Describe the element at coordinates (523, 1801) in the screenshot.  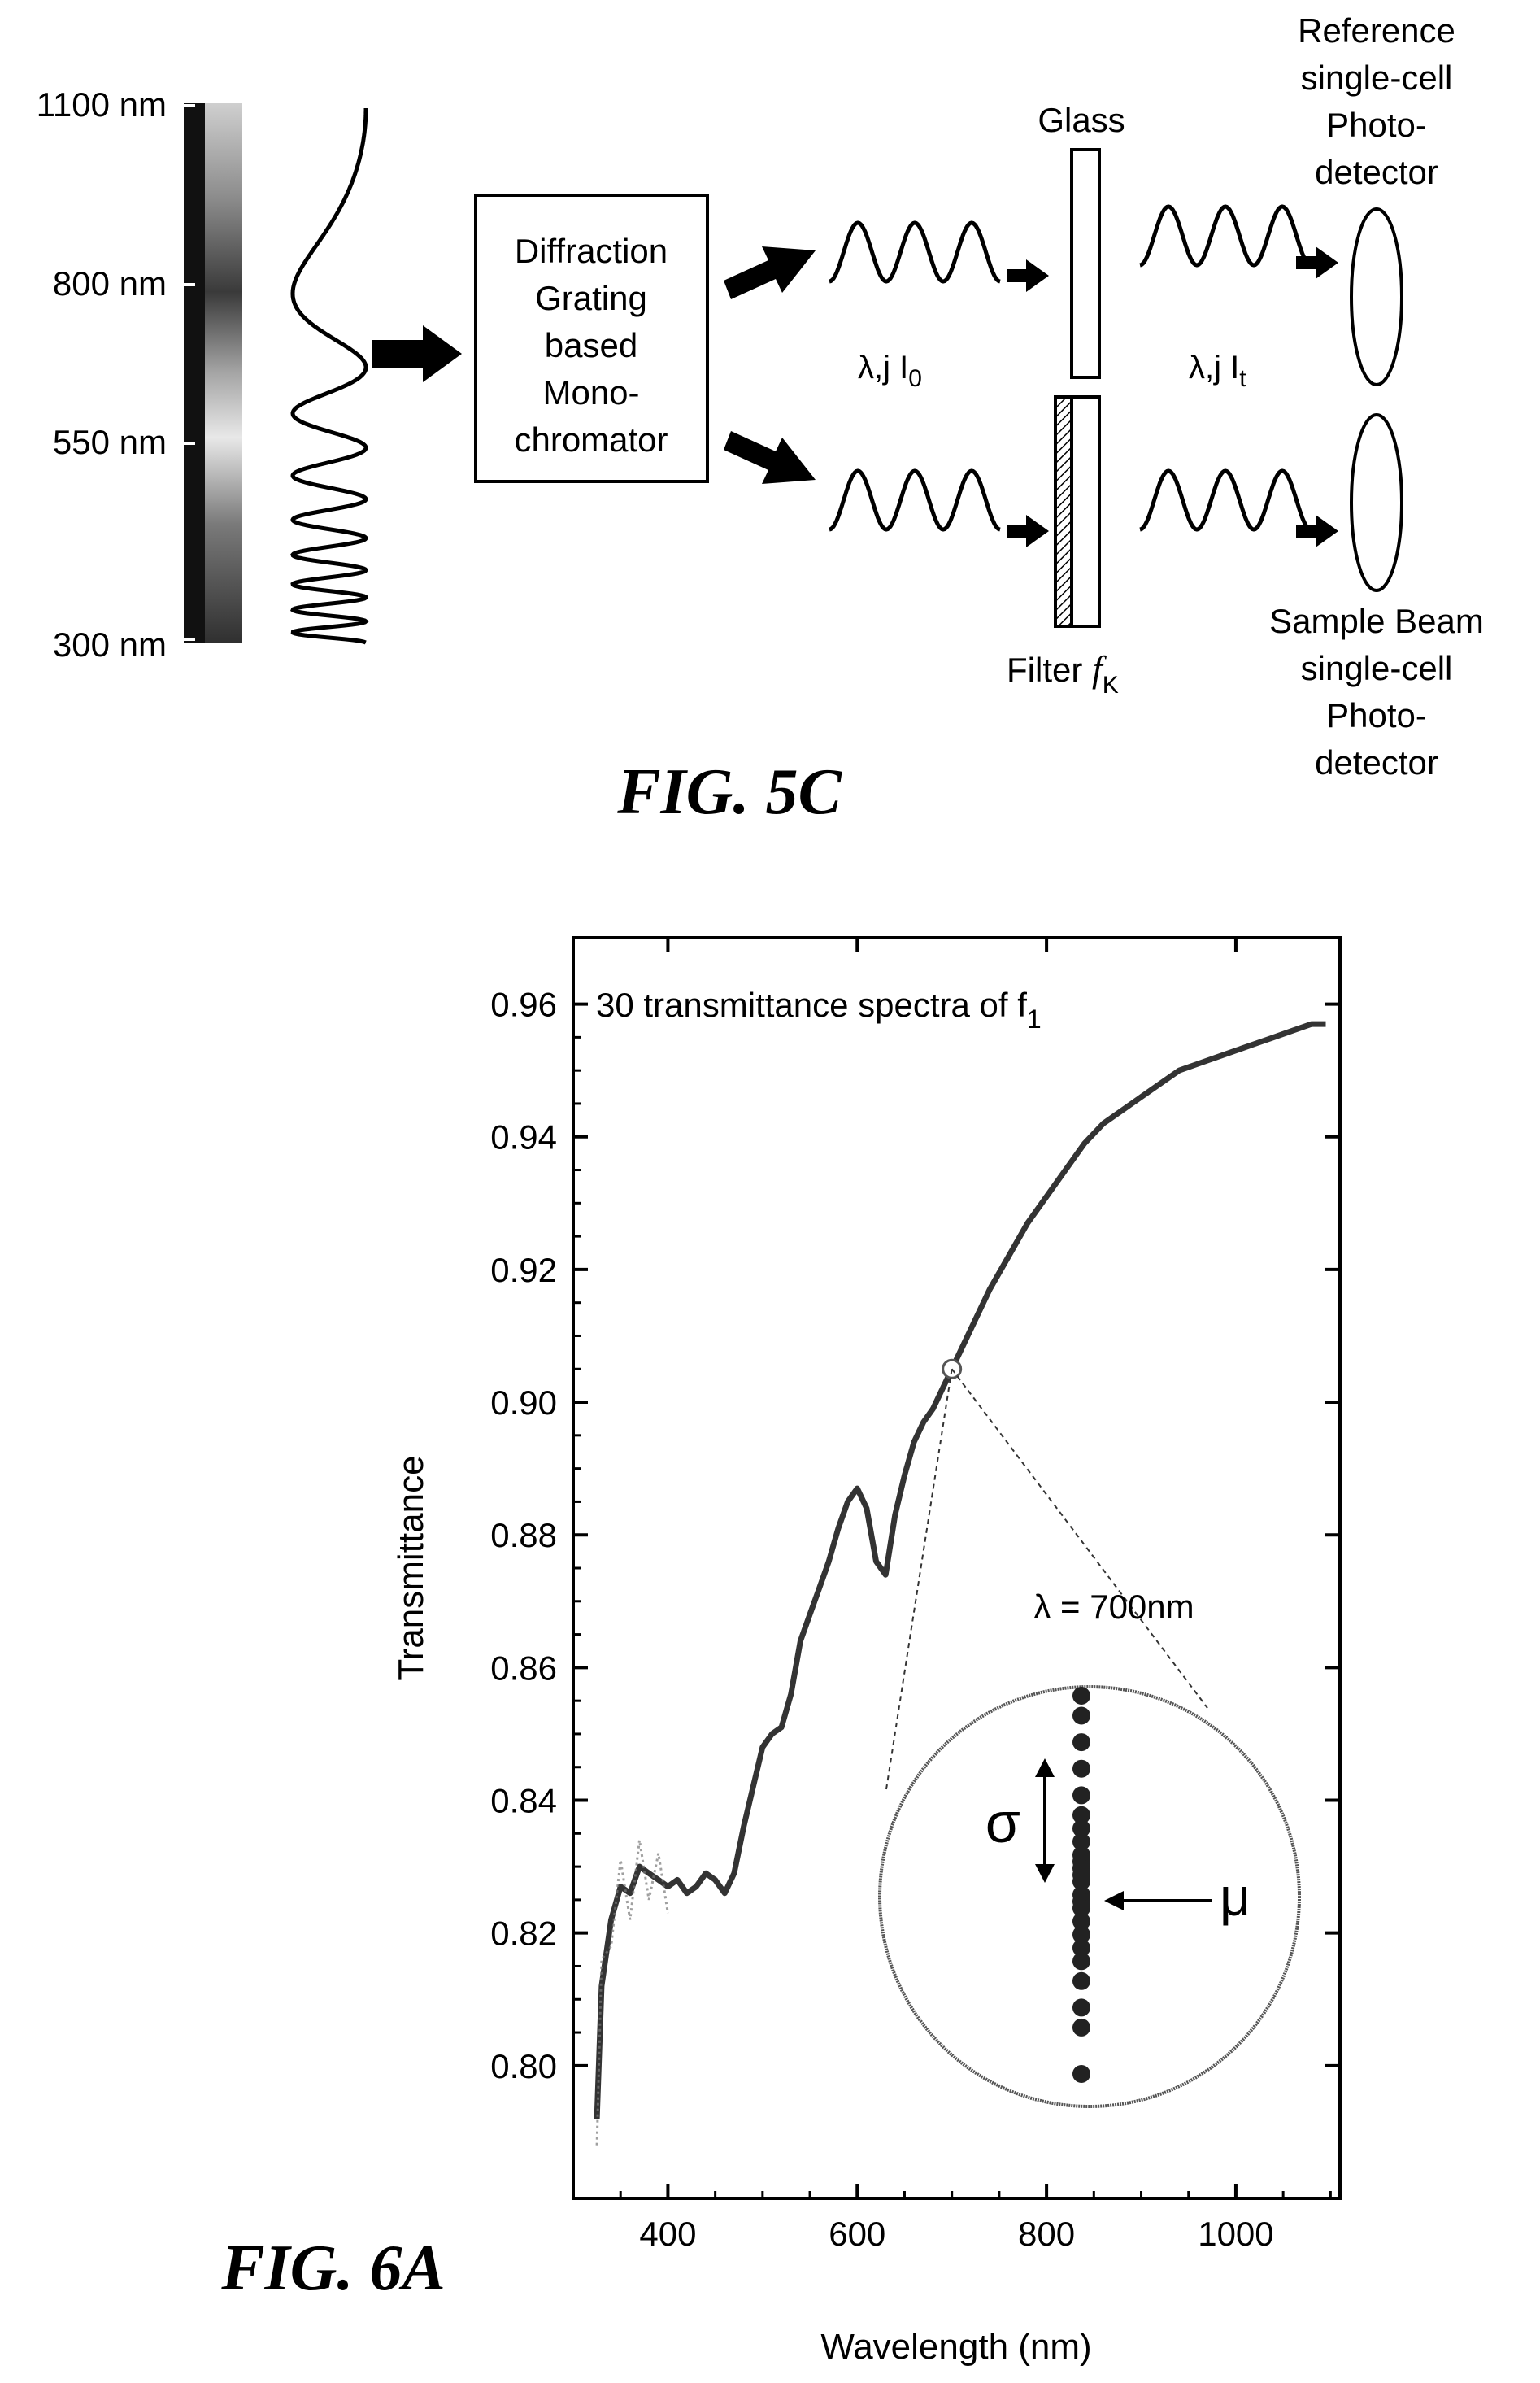
I see `y-tick-label: 0.84` at that location.